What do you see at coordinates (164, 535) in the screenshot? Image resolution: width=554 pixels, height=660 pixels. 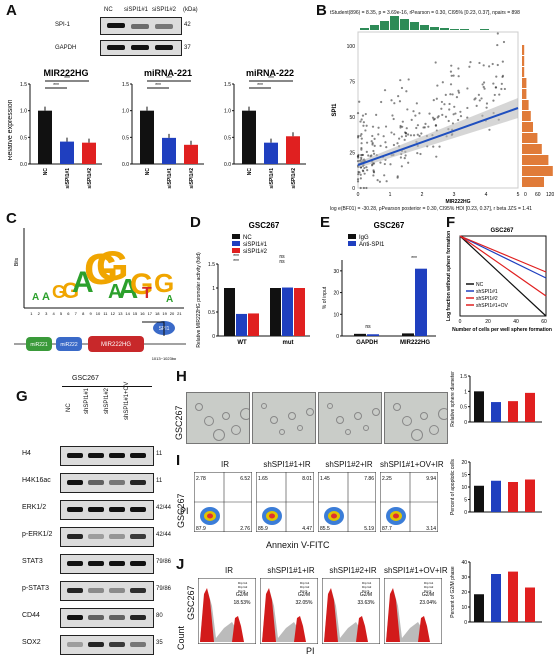 I see `blot-g-kda: 42/44` at bounding box center [164, 535].